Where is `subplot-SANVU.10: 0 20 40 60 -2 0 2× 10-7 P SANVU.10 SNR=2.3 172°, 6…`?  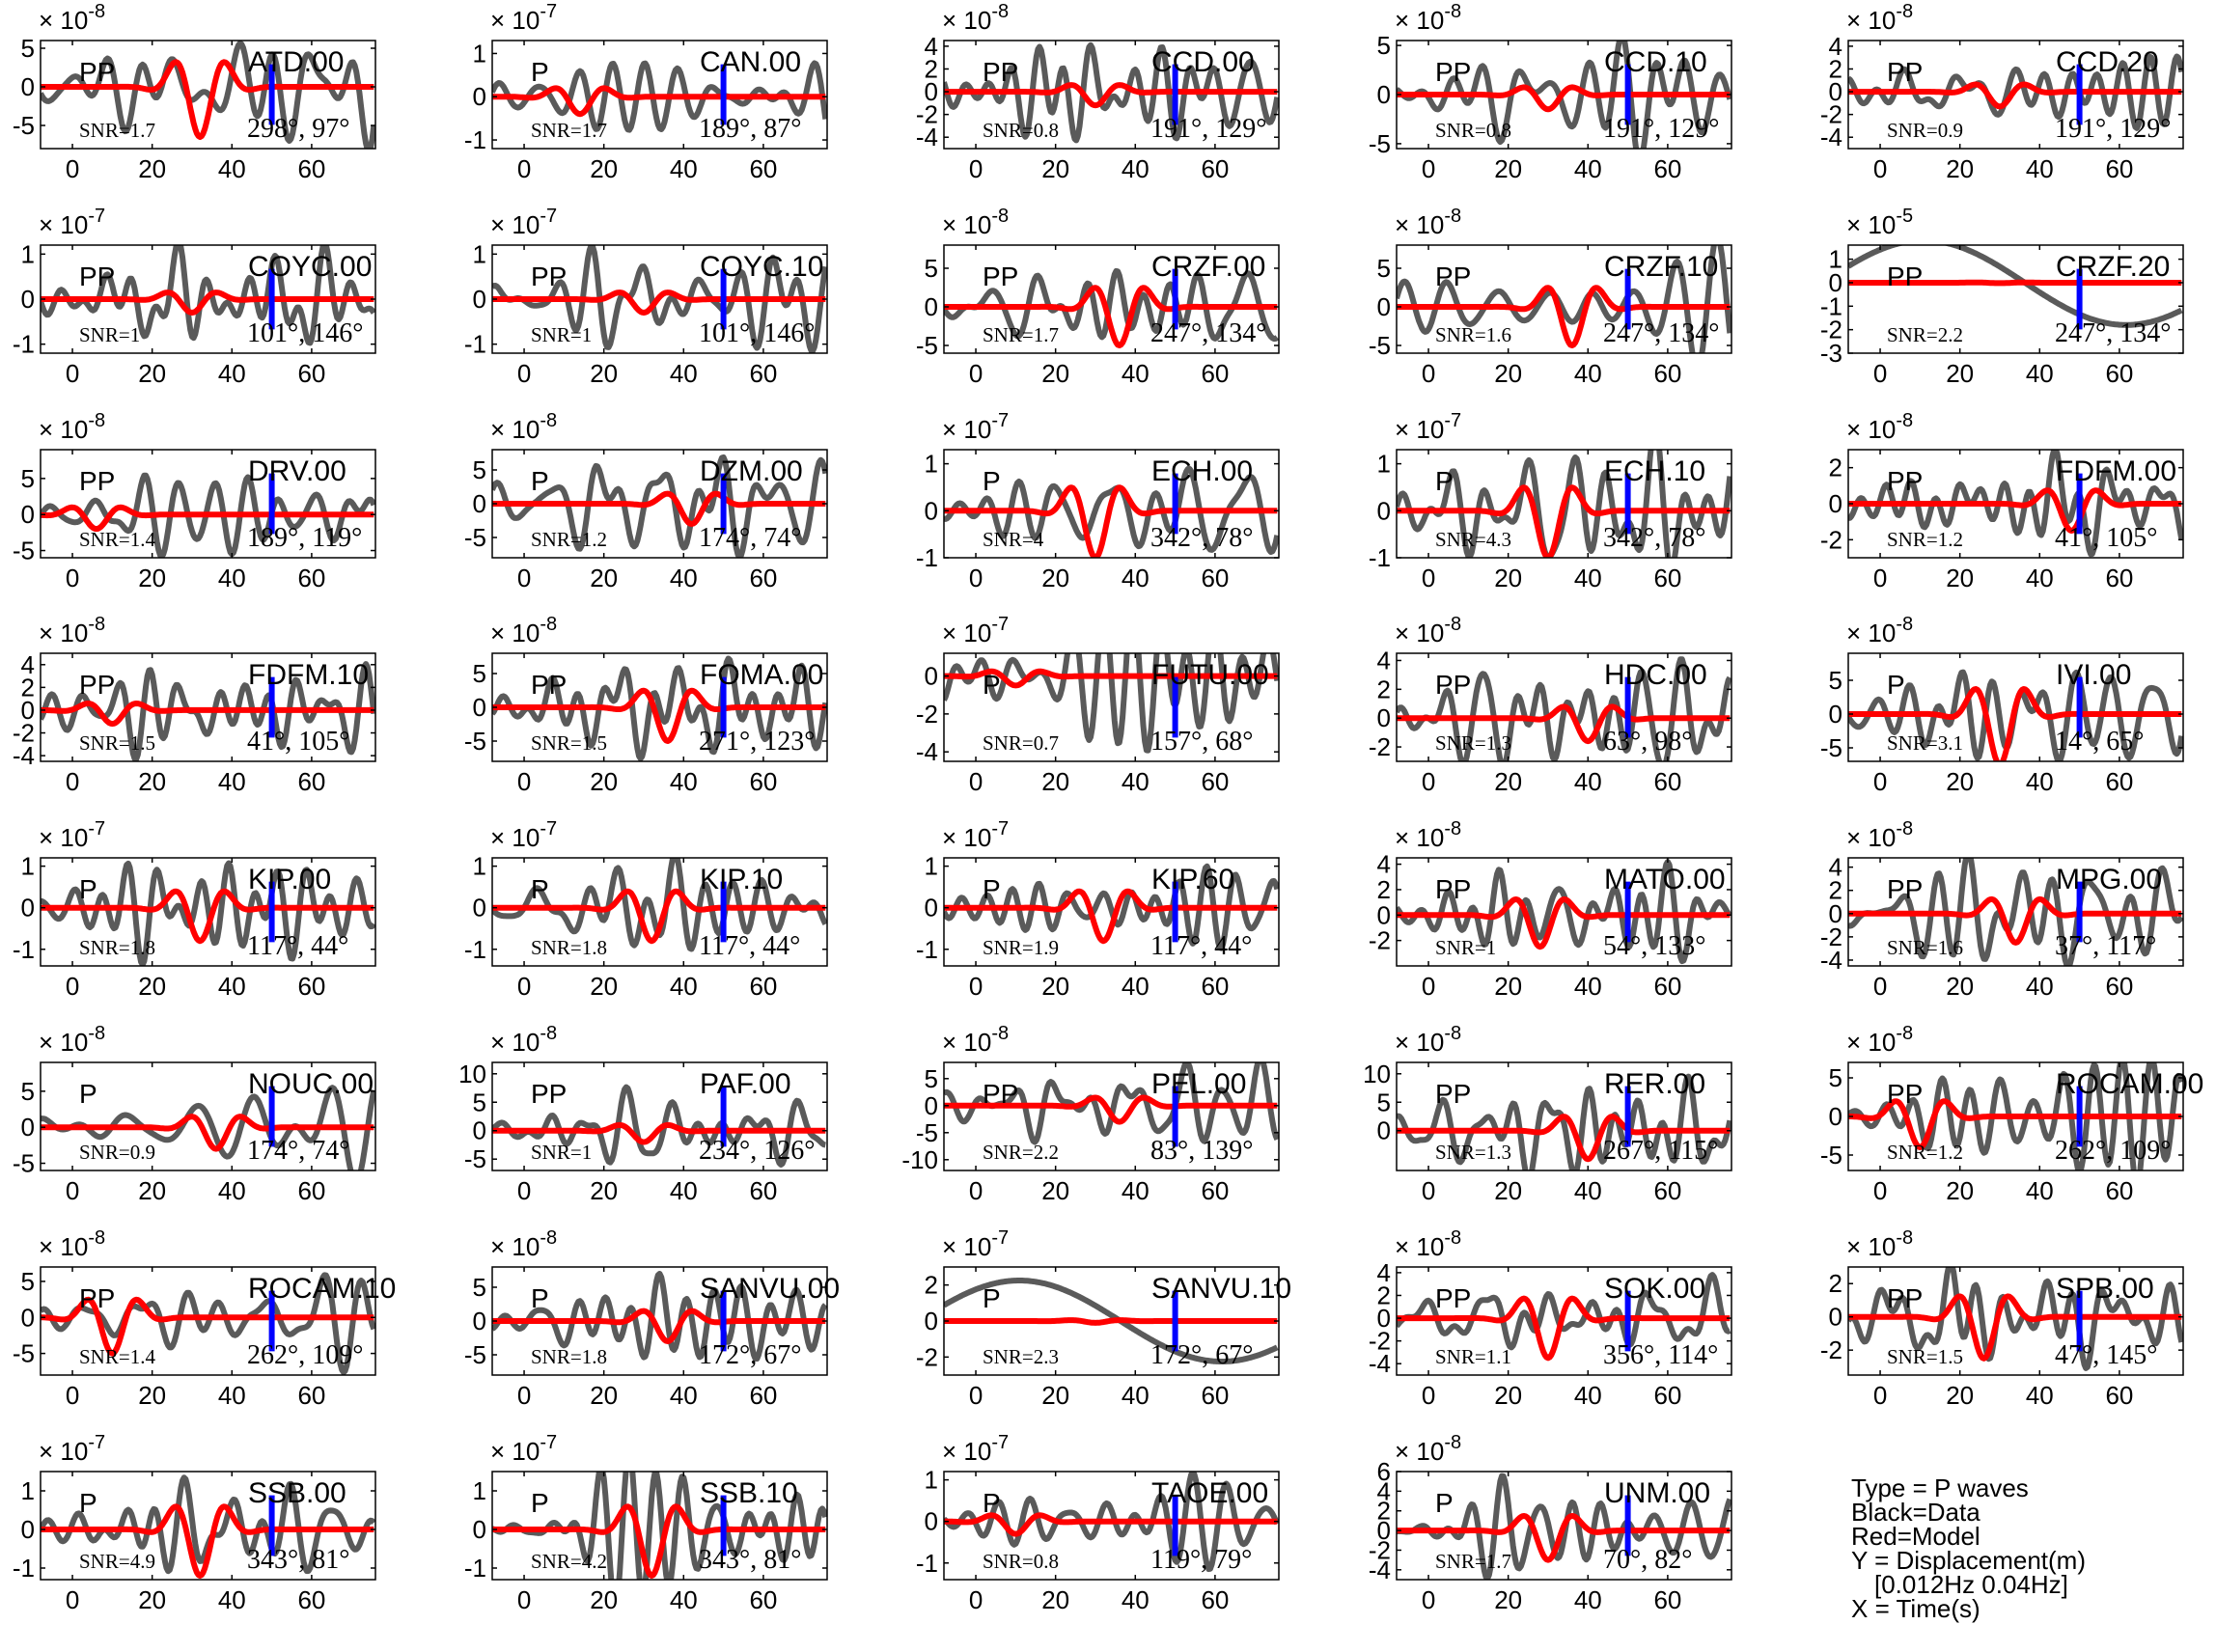 subplot-SANVU.10: 0 20 40 60 -2 0 2× 10-7 P SANVU.10 SNR=2.3 172°, 6… is located at coordinates (1103, 1318).